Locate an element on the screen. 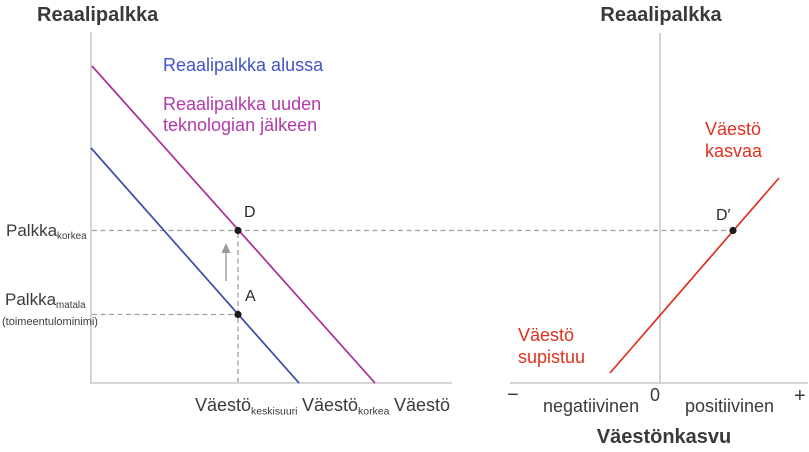 Image resolution: width=809 pixels, height=452 pixels. point-a-label: A is located at coordinates (250, 296).